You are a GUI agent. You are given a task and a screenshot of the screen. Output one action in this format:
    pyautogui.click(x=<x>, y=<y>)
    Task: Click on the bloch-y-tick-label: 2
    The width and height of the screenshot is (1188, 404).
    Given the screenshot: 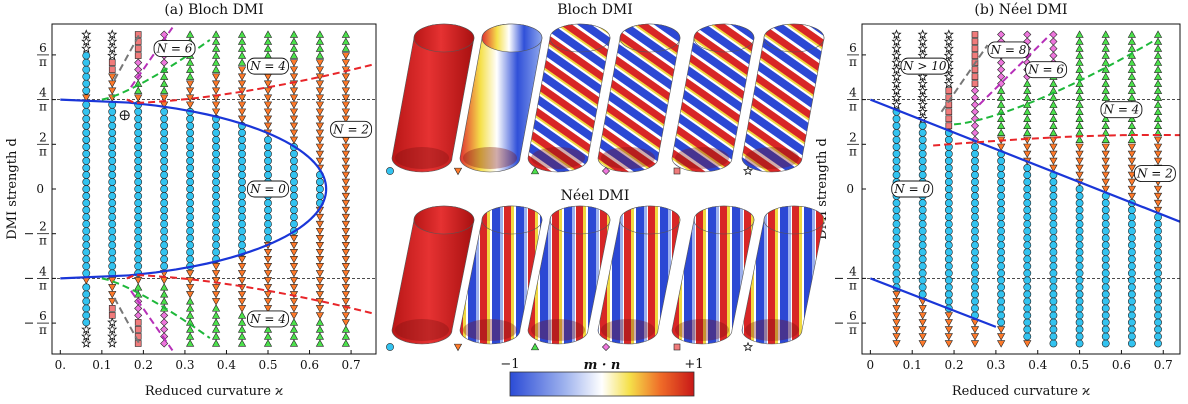 What is the action you would take?
    pyautogui.click(x=43, y=227)
    